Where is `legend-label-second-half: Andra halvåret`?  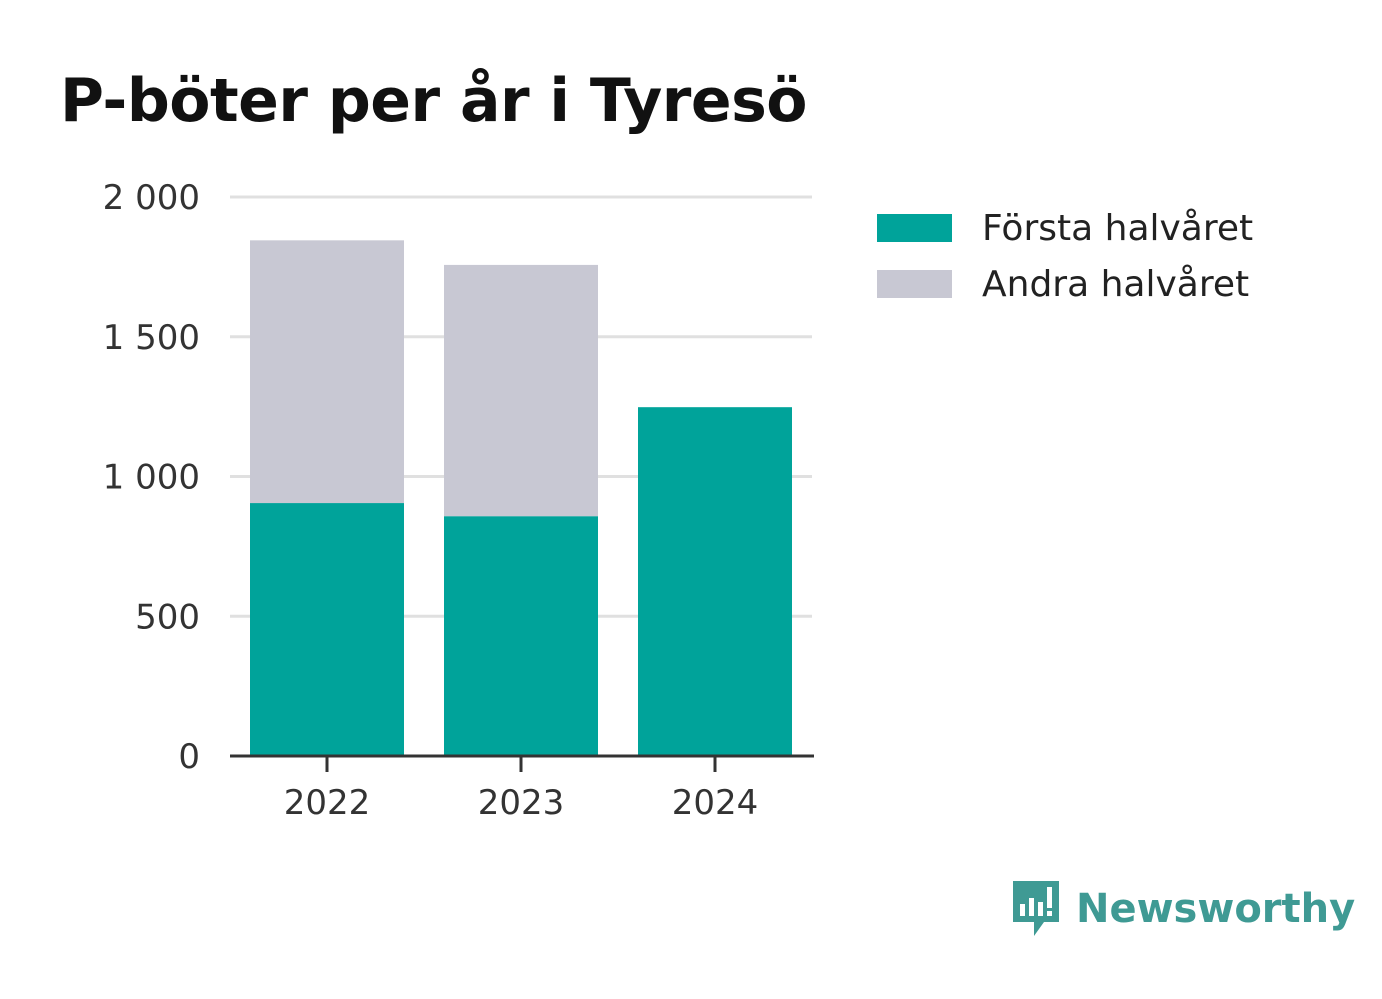
legend-label-second-half: Andra halvåret is located at coordinates (1116, 284).